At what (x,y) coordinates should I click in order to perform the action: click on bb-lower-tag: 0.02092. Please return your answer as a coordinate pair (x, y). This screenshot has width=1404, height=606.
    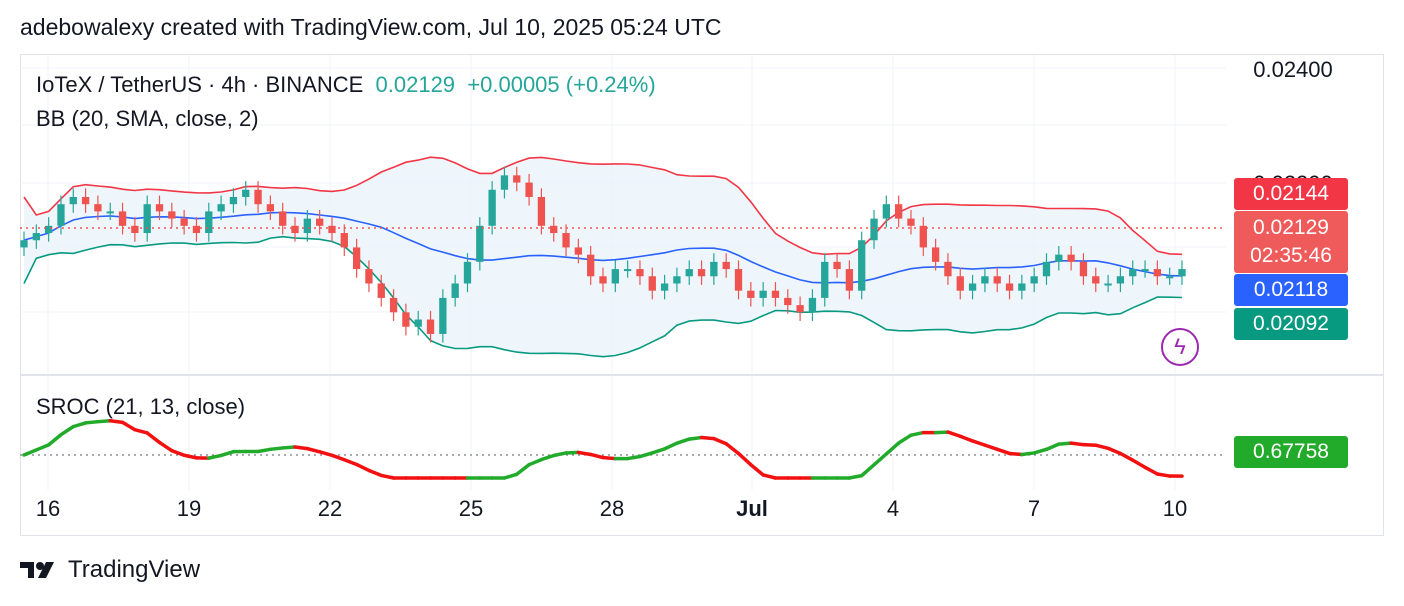
    Looking at the image, I should click on (1291, 324).